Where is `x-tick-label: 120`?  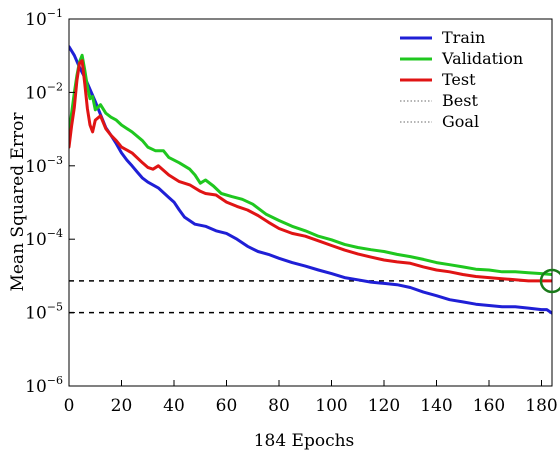 x-tick-label: 120 is located at coordinates (384, 406).